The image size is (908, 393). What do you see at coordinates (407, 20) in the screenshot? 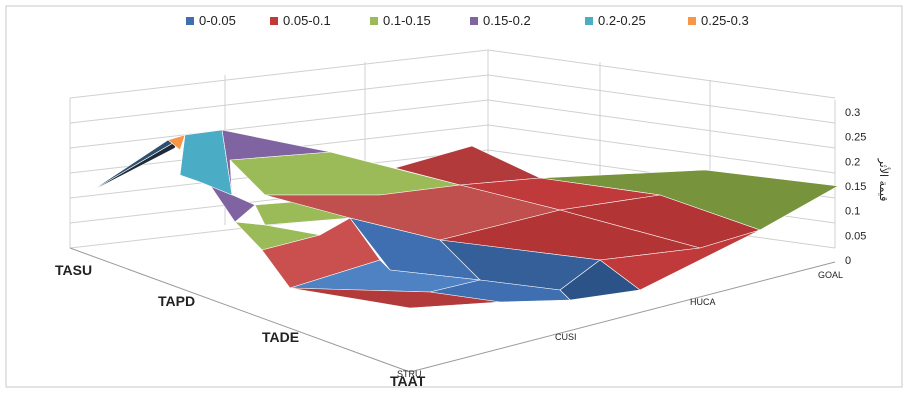
I see `legend-label: 0.1-0.15` at bounding box center [407, 20].